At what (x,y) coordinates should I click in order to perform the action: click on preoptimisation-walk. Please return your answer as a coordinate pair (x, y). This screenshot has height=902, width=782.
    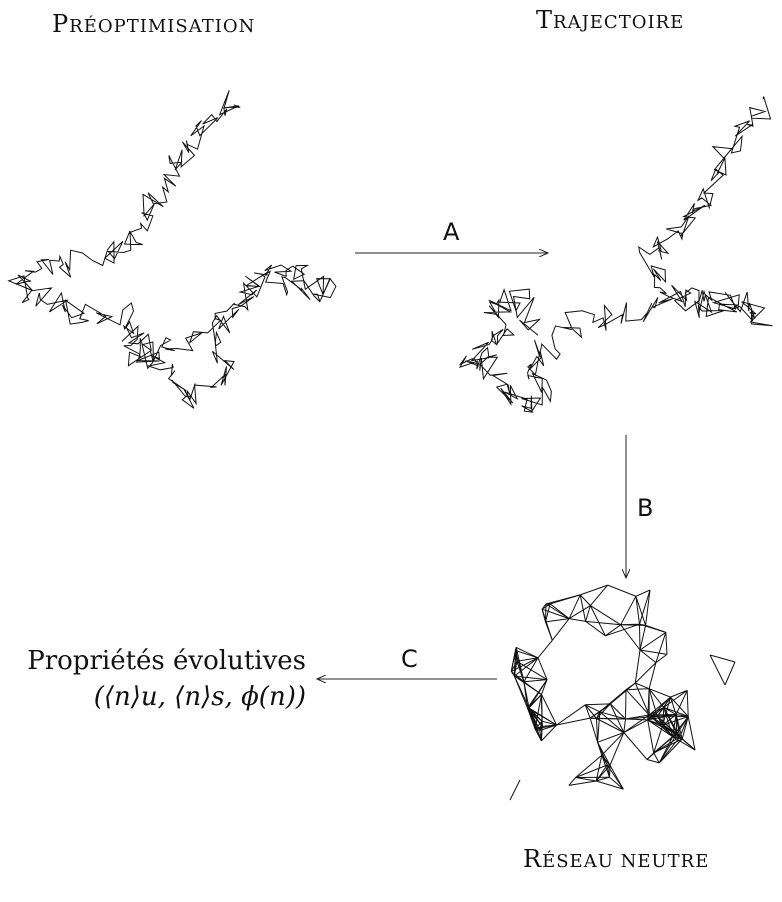
    Looking at the image, I should click on (172, 249).